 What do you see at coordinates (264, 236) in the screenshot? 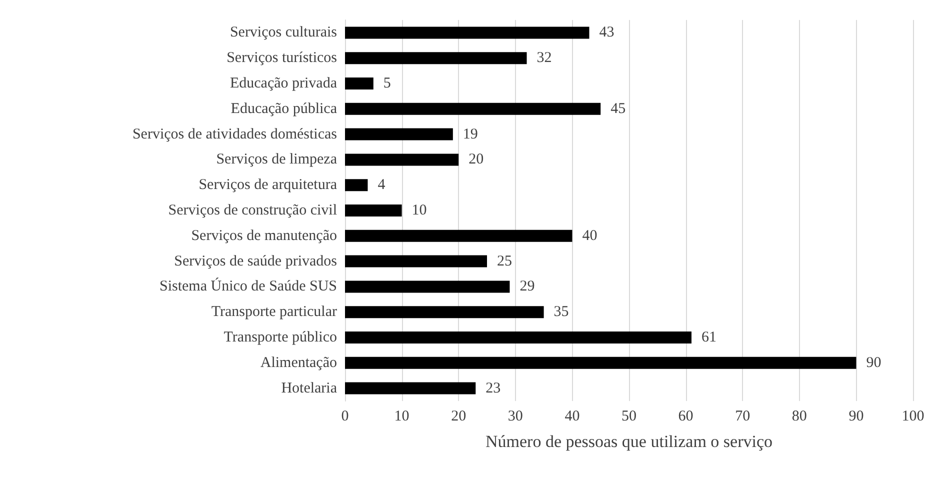
I see `y-tick-label: Serviços de manutenção` at bounding box center [264, 236].